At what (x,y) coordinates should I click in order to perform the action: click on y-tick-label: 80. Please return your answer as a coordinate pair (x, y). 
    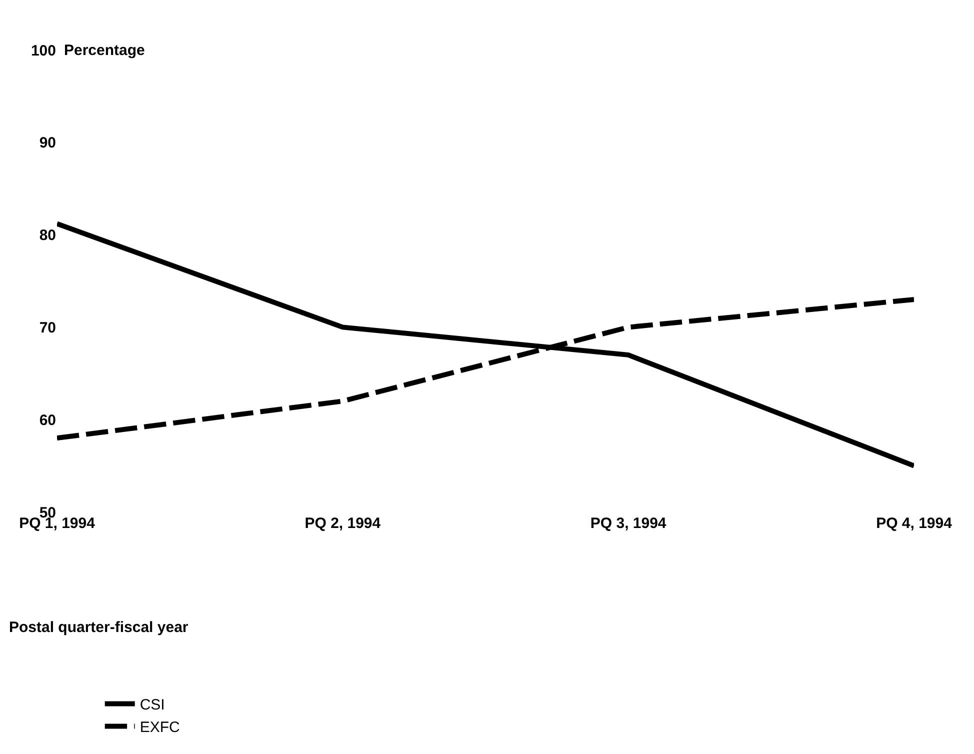
    Looking at the image, I should click on (47, 235).